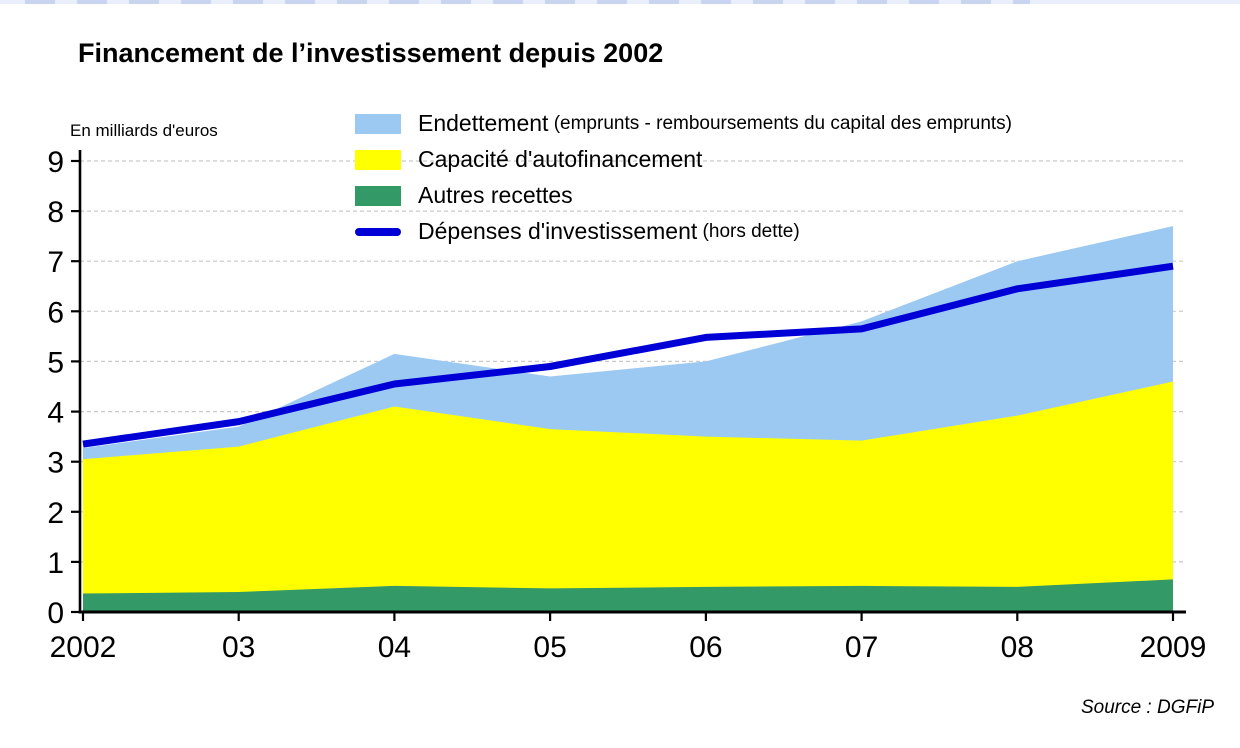 The height and width of the screenshot is (748, 1240). I want to click on legend-label: Endettement, so click(483, 123).